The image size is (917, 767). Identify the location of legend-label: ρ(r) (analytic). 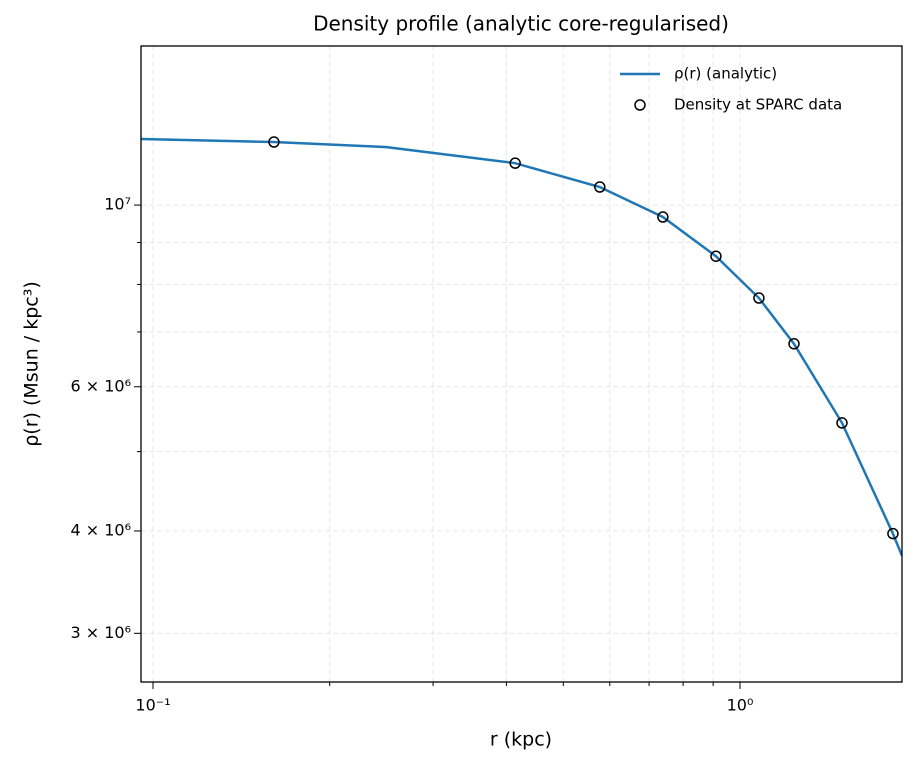
(725, 74).